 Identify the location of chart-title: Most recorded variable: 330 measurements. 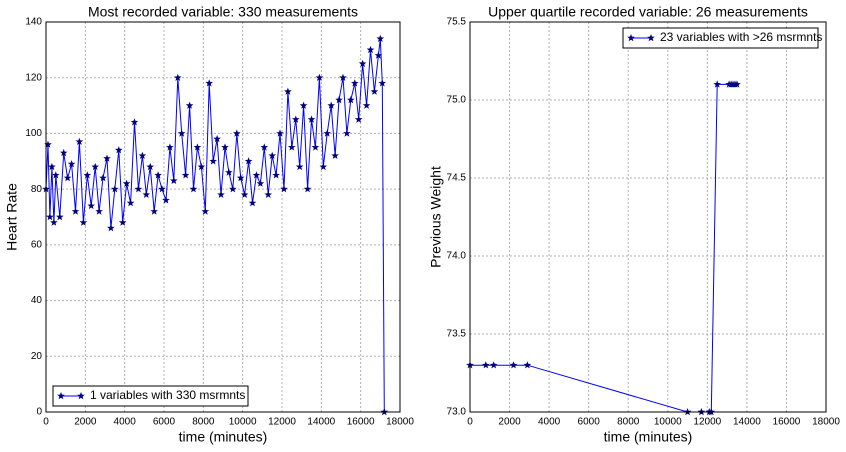
(223, 12).